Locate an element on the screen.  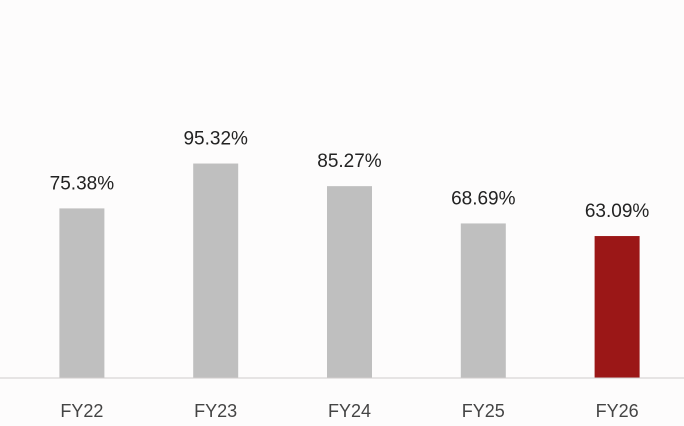
x-tick-label: FY25 is located at coordinates (483, 411).